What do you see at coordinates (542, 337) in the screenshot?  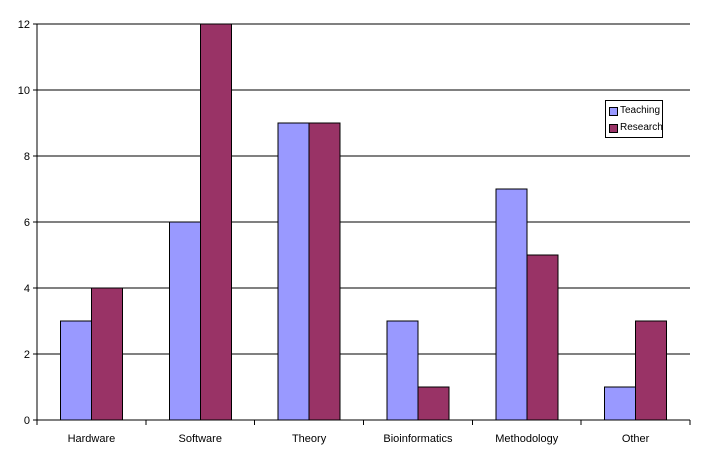 I see `bar-research-methodology` at bounding box center [542, 337].